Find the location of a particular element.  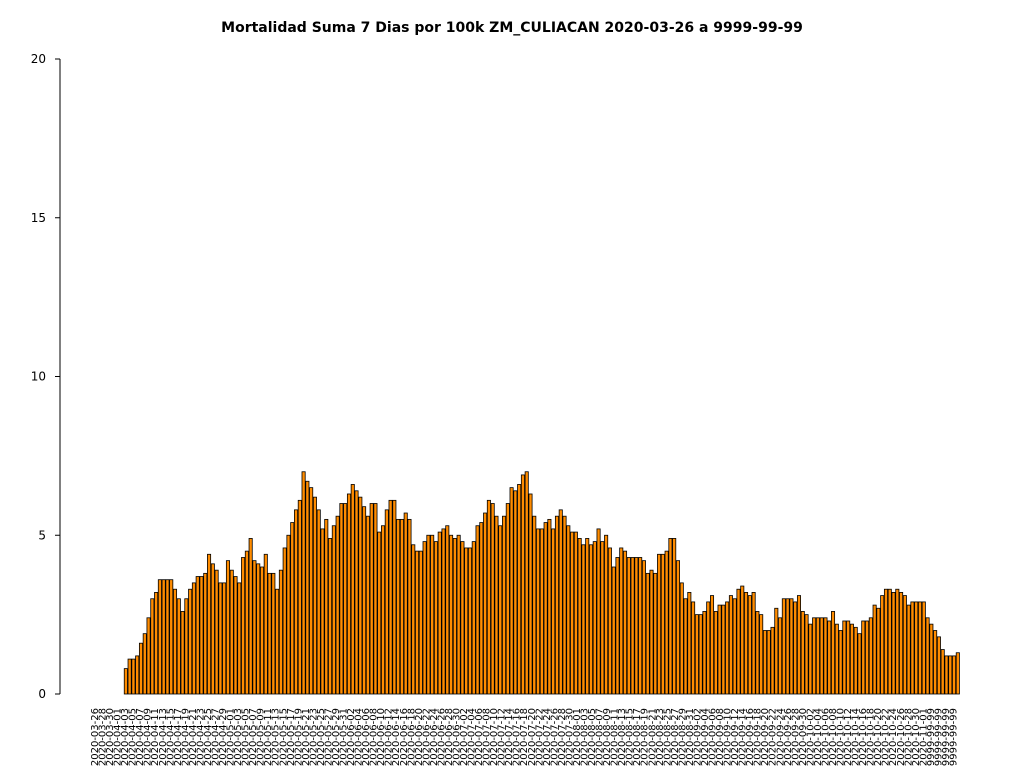

x-tick-label: 2020-06-08 is located at coordinates (374, 737).